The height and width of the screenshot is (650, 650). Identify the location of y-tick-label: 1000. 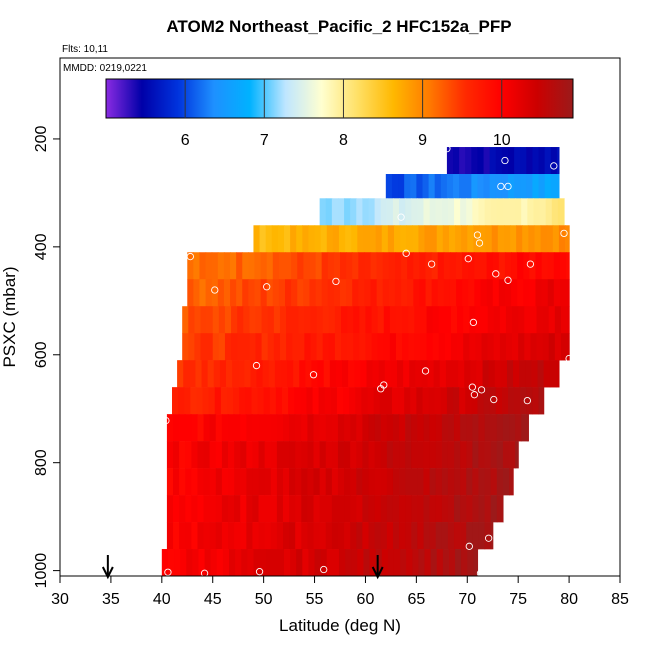
(41, 571).